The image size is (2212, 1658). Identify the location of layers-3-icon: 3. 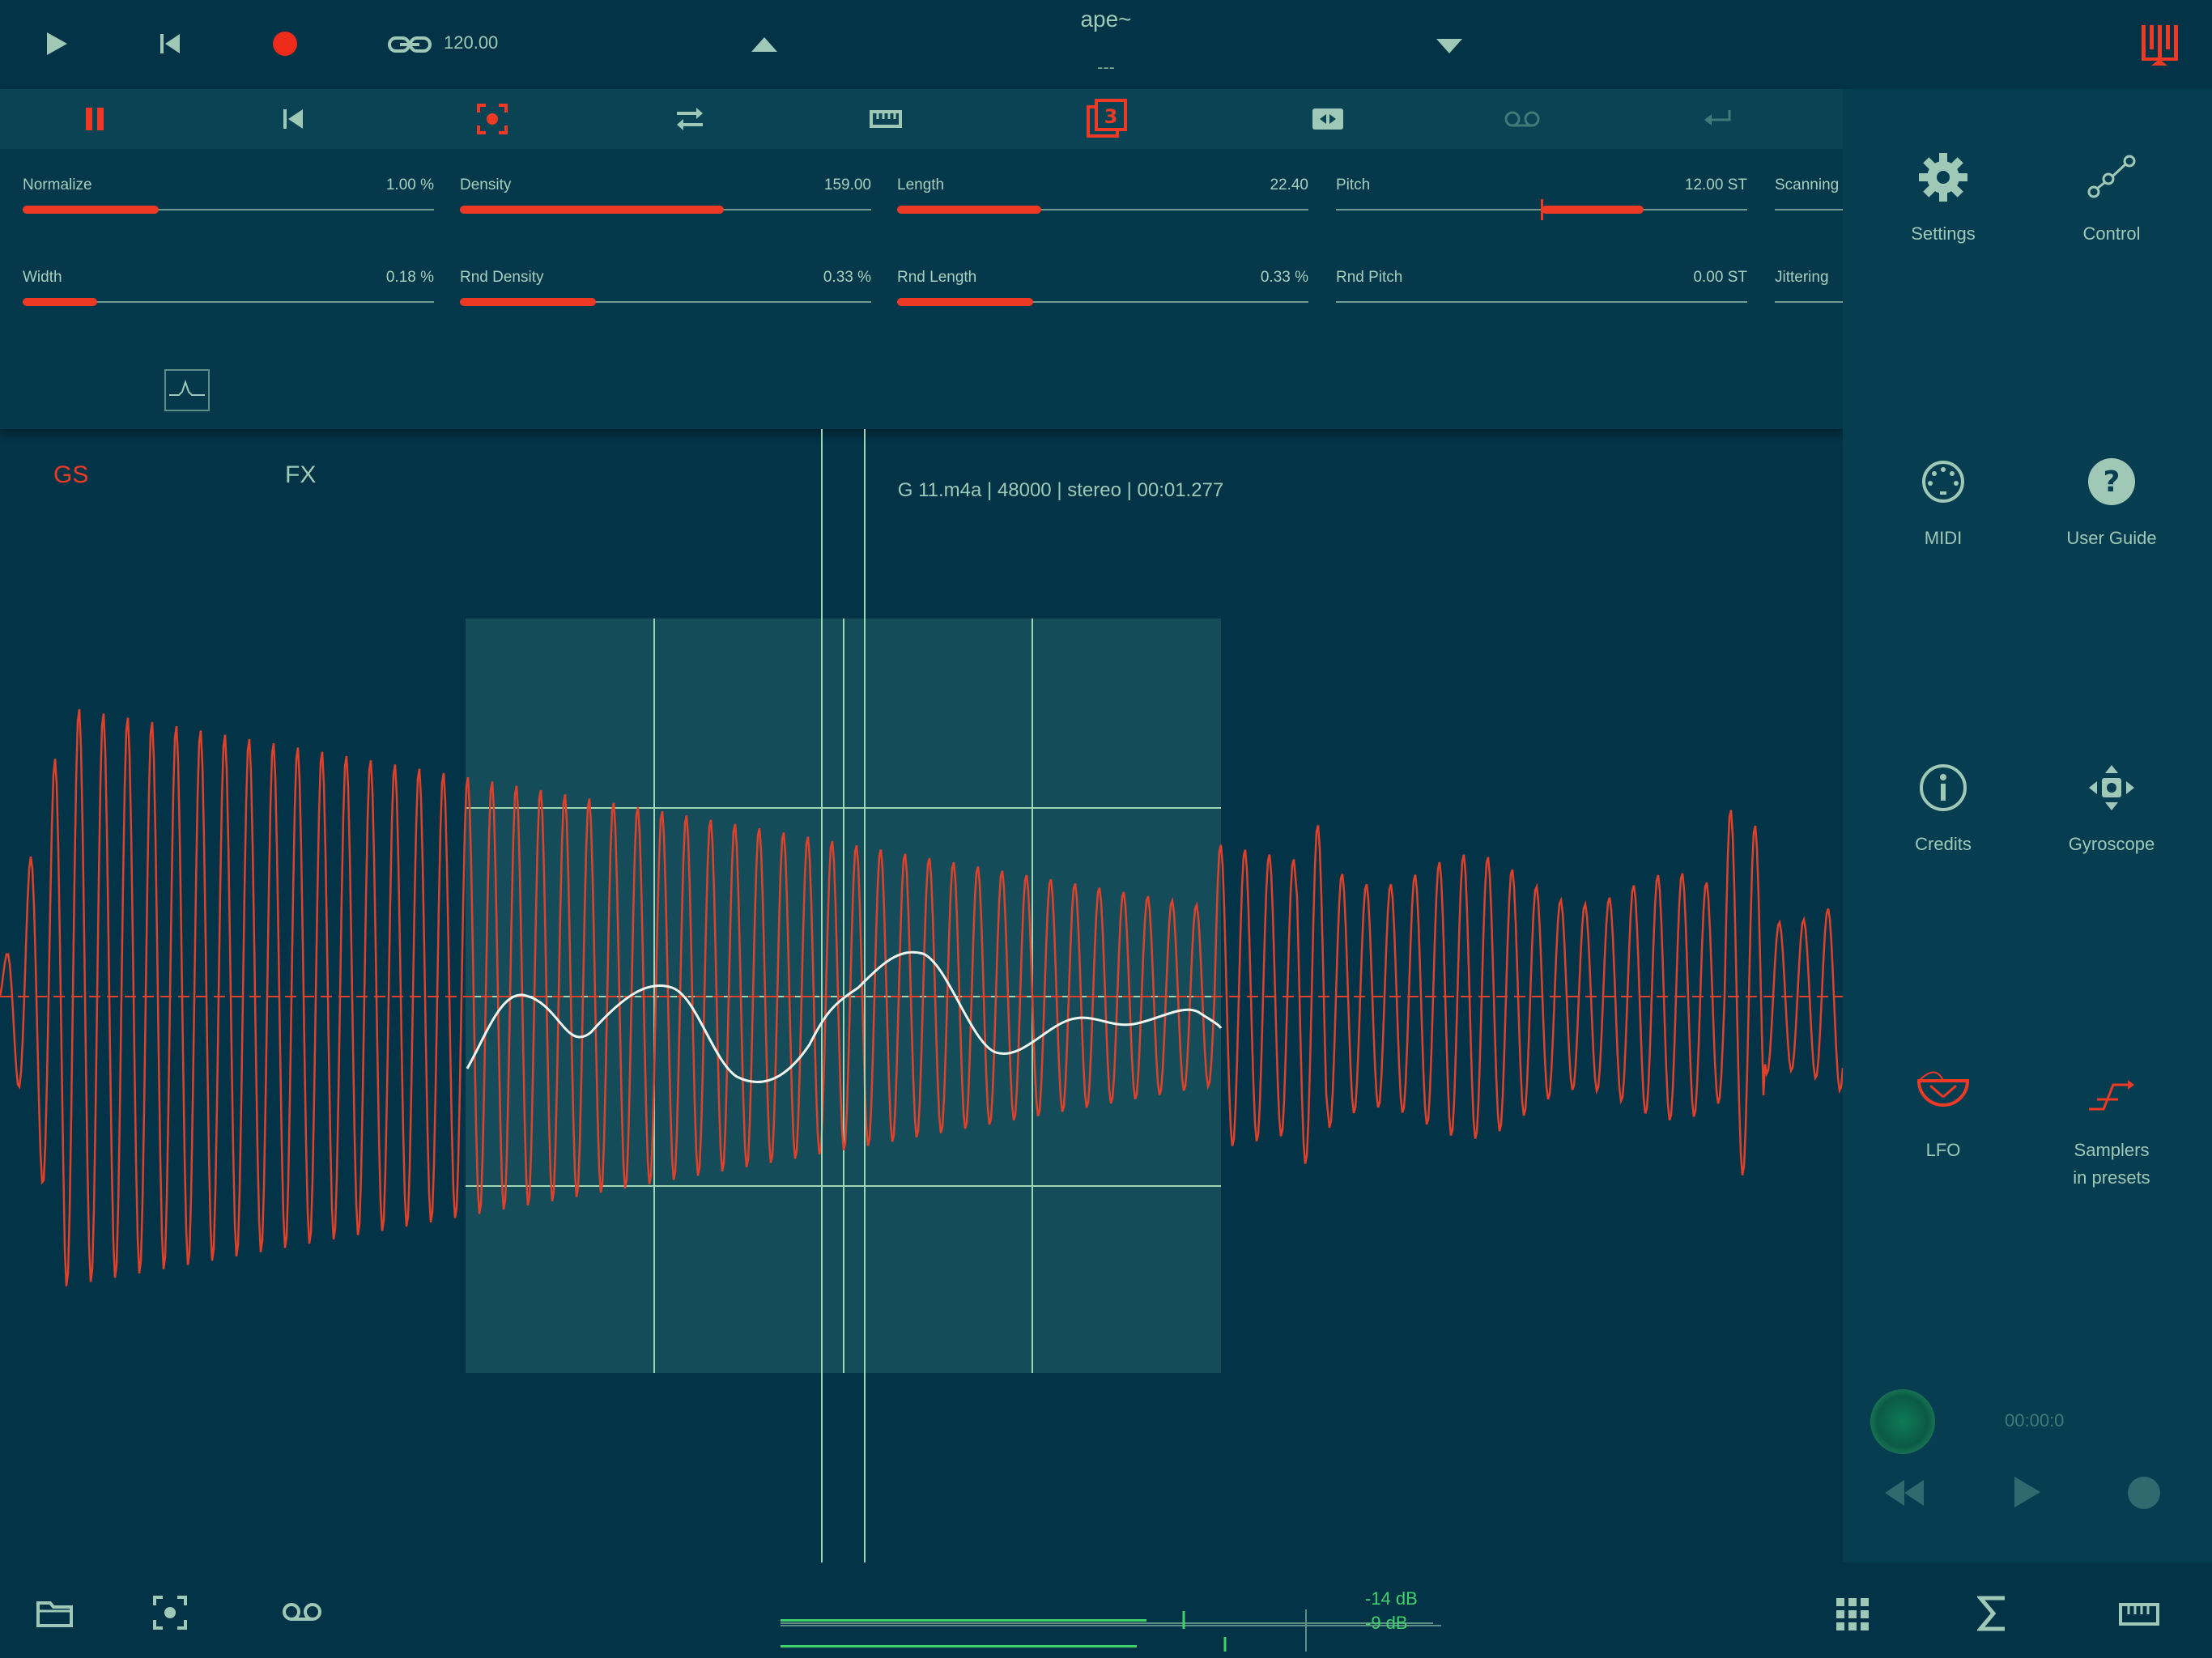
(1106, 119).